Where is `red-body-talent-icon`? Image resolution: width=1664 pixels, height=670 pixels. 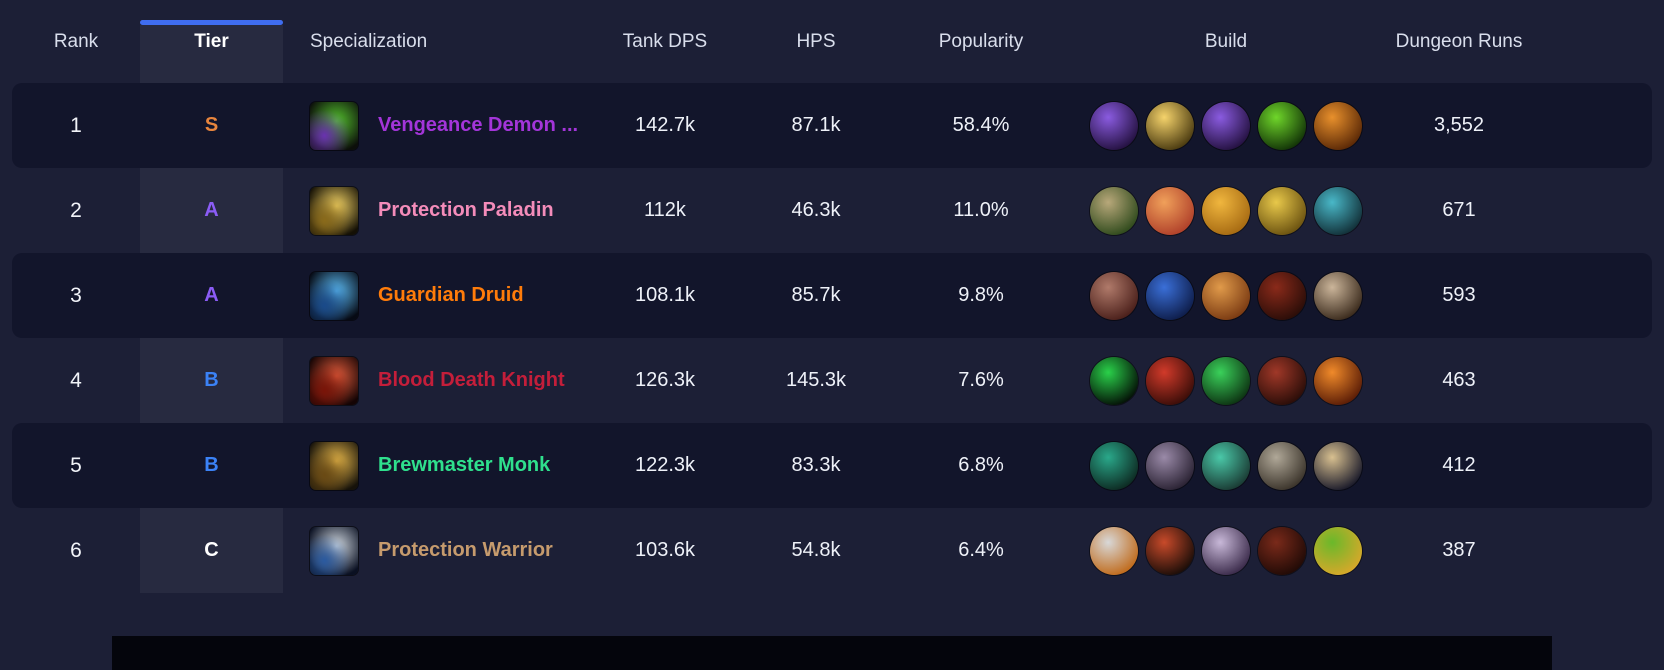 red-body-talent-icon is located at coordinates (1282, 550).